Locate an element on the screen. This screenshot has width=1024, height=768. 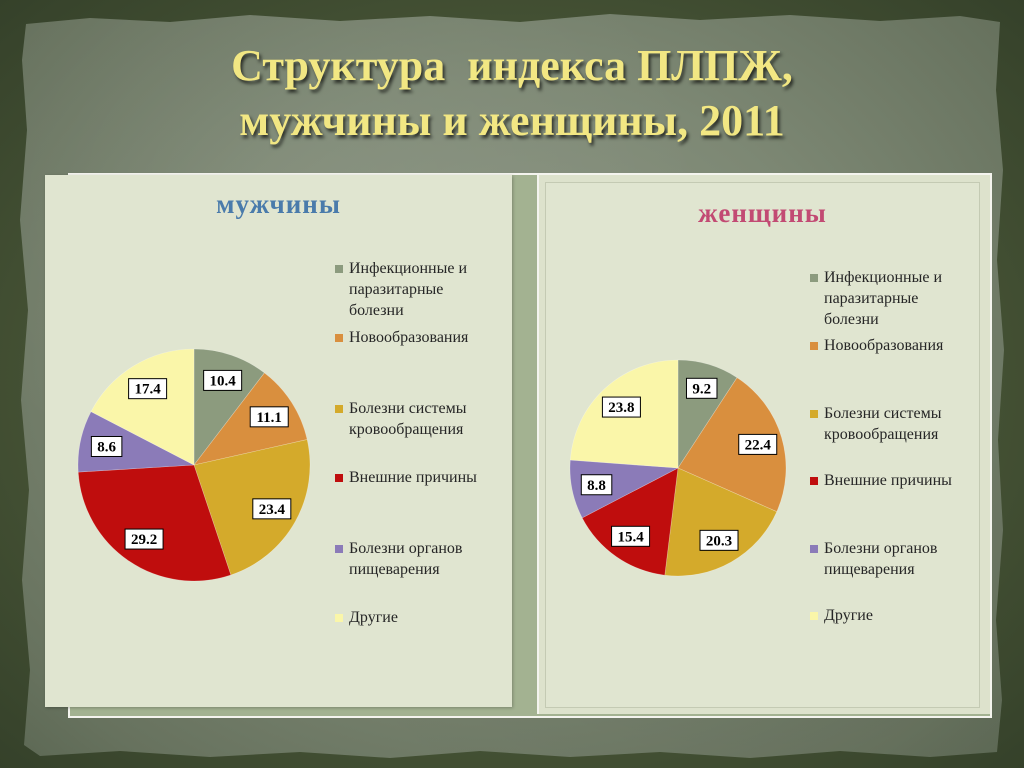
women-data-label-external-causes: 15.4 is located at coordinates (631, 536).